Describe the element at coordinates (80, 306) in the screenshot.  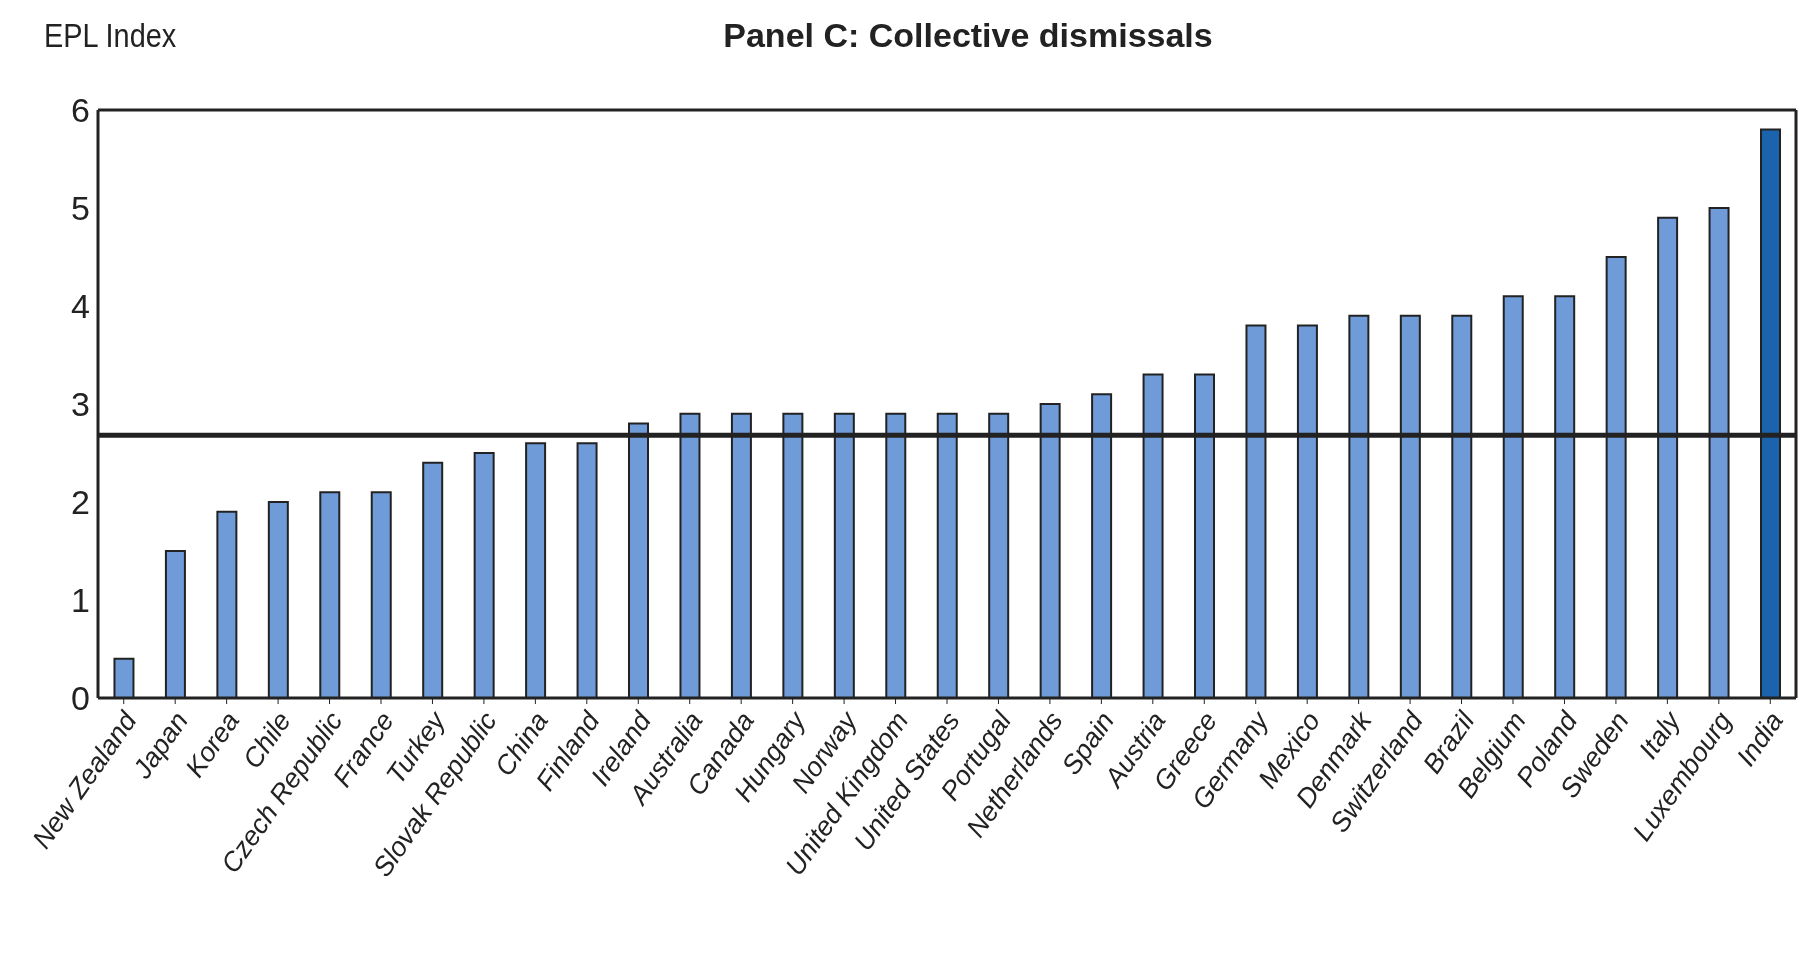
I see `y-tick-label: 4` at that location.